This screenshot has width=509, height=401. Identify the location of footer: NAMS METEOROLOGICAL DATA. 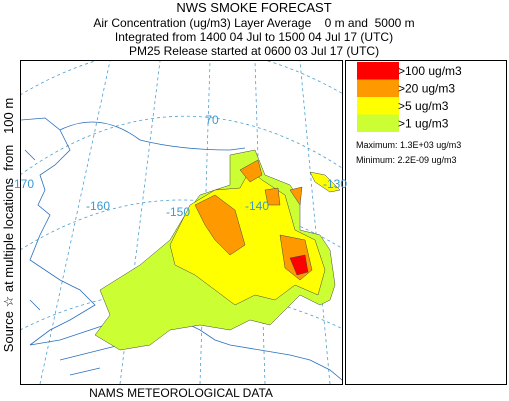
(181, 393).